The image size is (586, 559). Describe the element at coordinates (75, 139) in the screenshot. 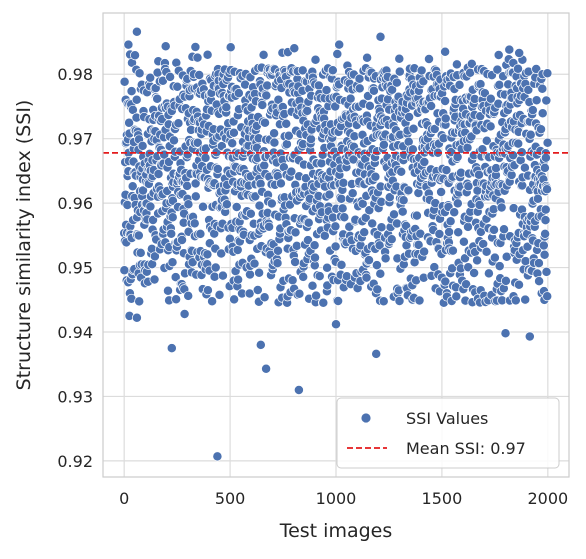

I see `y-tick-label: 0.97` at that location.